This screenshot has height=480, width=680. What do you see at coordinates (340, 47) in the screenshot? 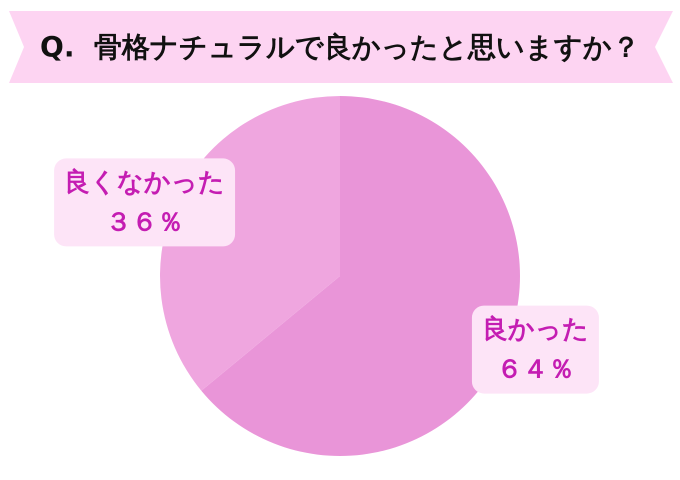
I see `chart-title: Q. 骨格ナチュラルで良かったと思いますか？` at bounding box center [340, 47].